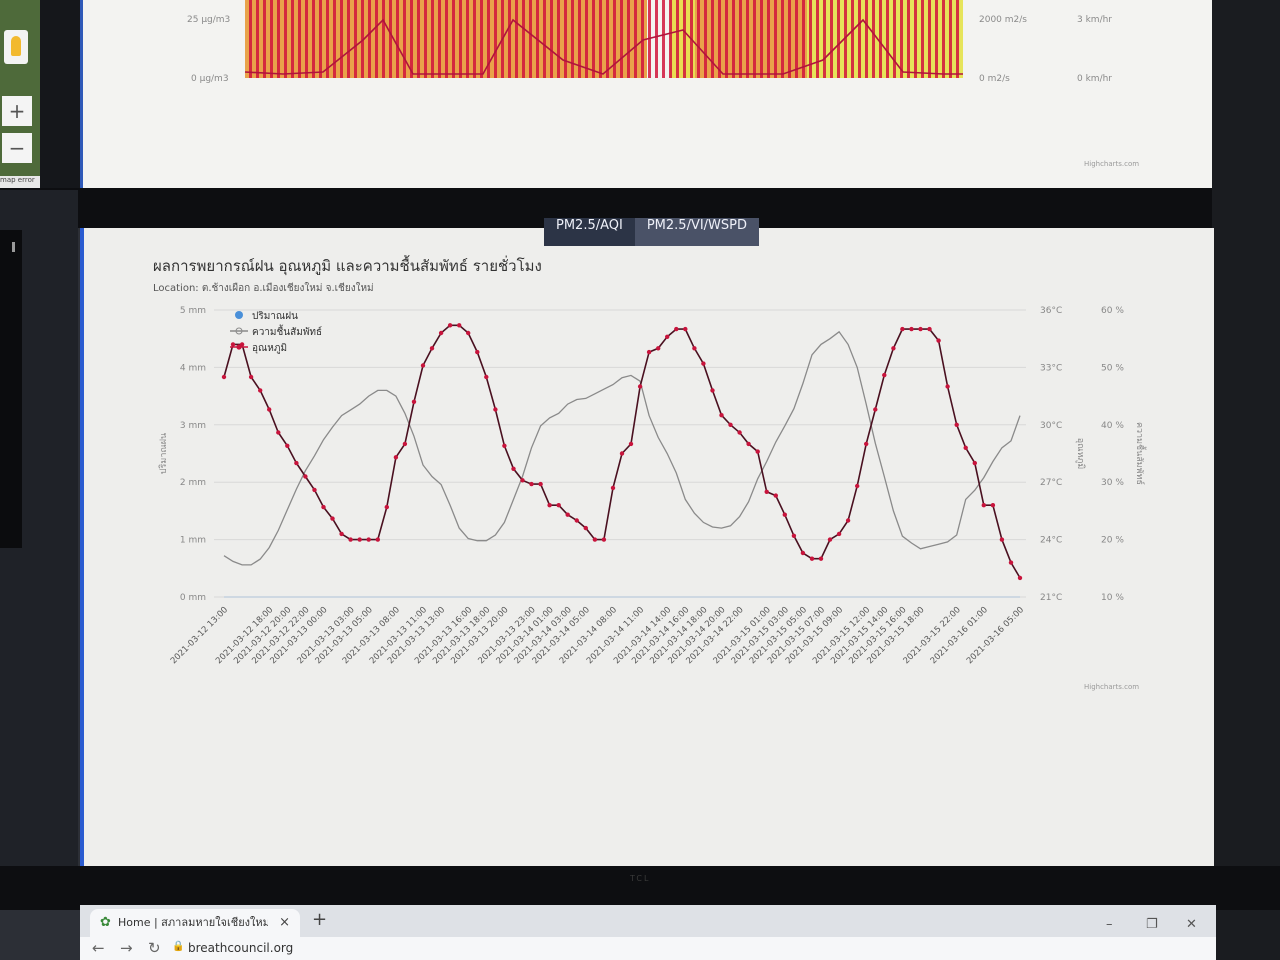 The width and height of the screenshot is (1280, 960). Describe the element at coordinates (284, 922) in the screenshot. I see `close-tab-icon: ×` at that location.